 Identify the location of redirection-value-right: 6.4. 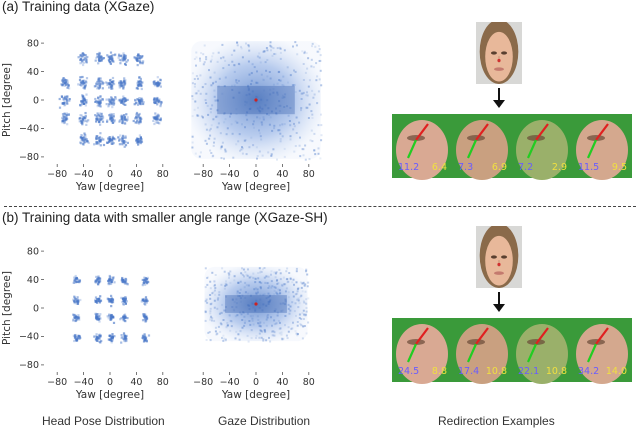
(439, 167).